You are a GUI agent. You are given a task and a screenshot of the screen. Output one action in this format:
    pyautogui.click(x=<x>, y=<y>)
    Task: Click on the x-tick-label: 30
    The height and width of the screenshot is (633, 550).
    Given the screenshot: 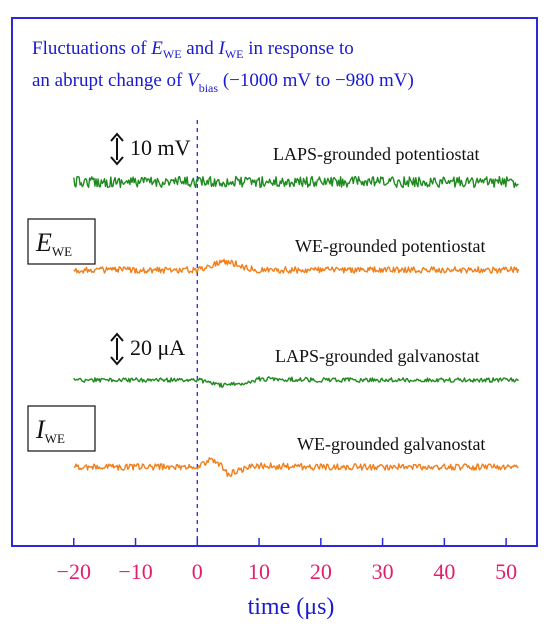 What is the action you would take?
    pyautogui.click(x=383, y=571)
    